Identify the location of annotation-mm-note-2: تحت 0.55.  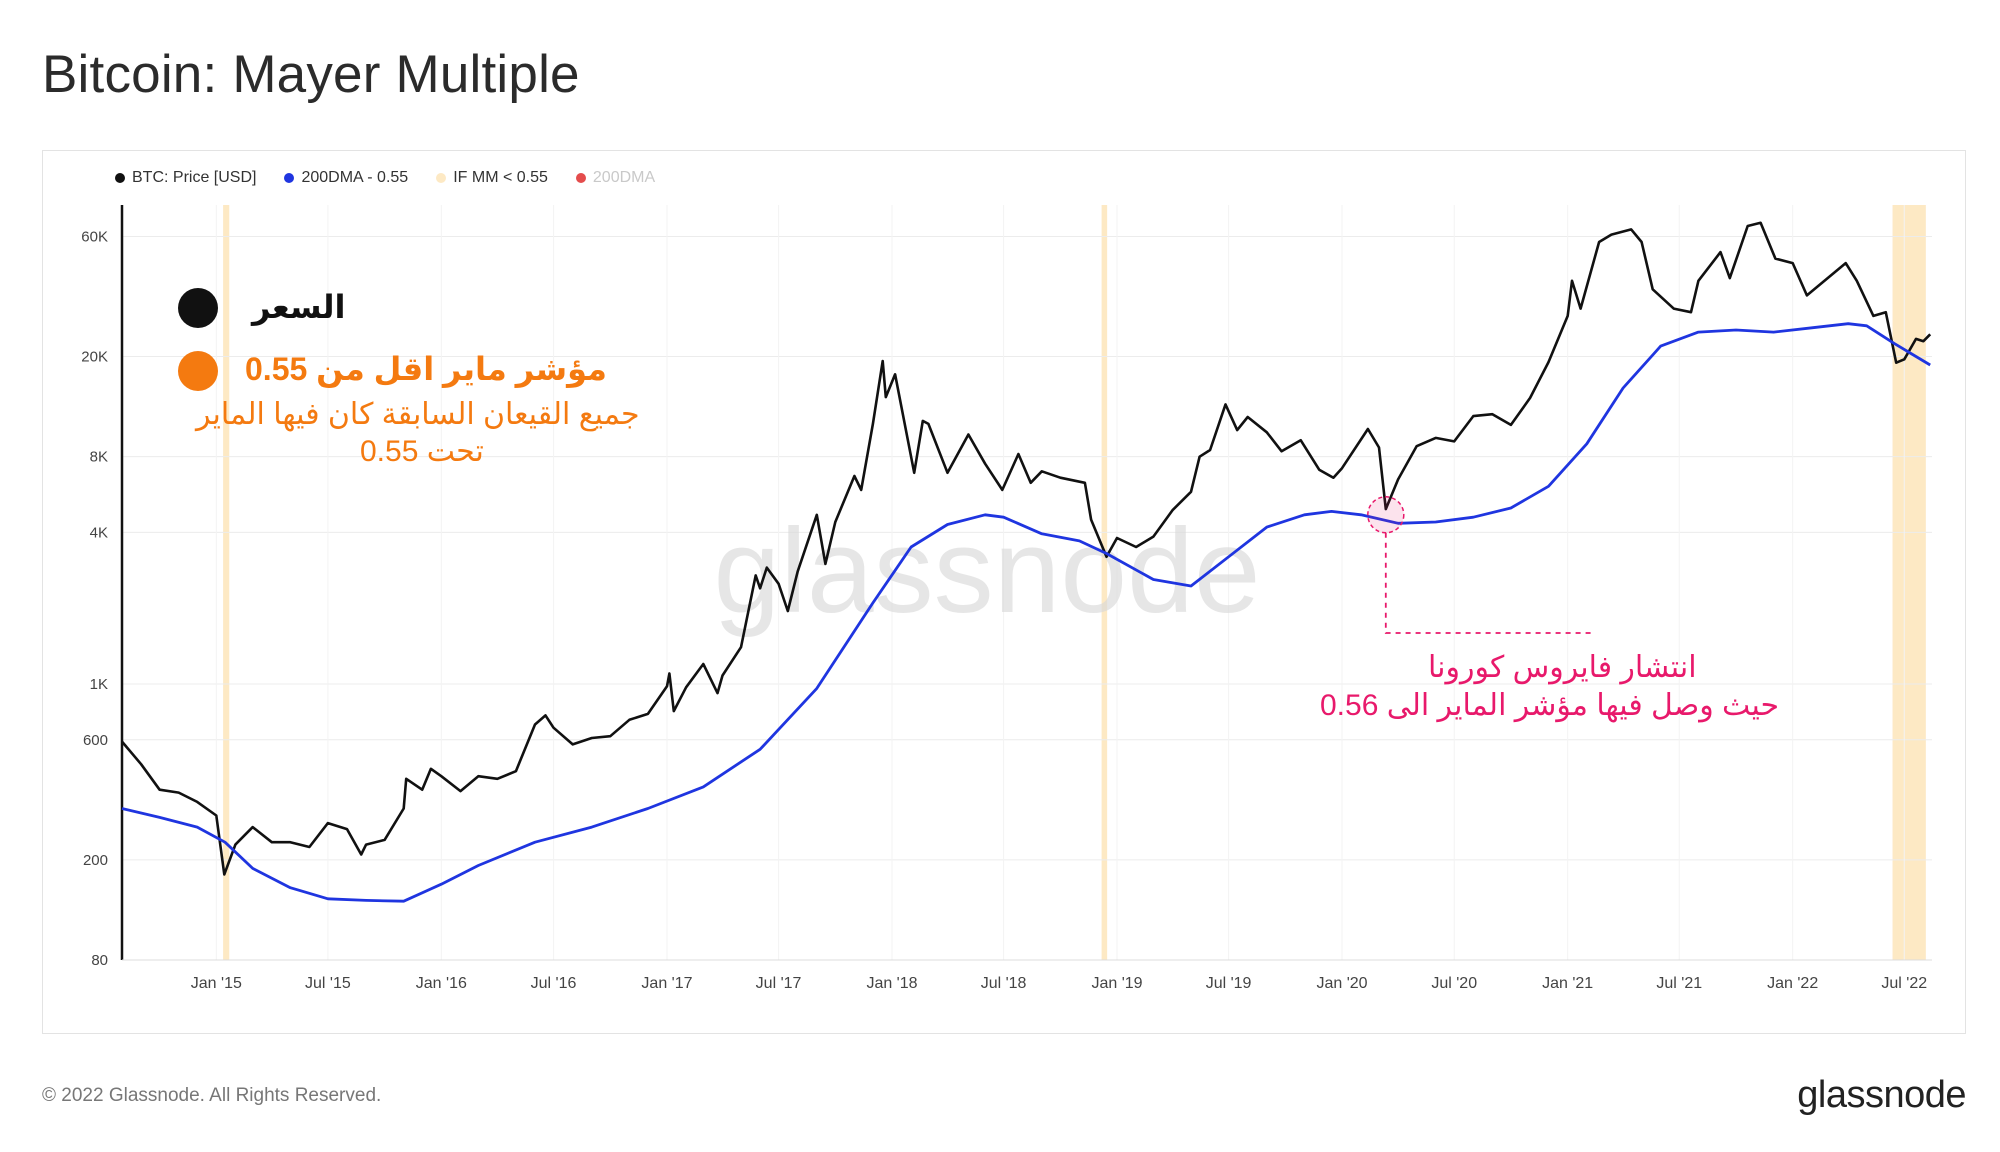
(422, 451).